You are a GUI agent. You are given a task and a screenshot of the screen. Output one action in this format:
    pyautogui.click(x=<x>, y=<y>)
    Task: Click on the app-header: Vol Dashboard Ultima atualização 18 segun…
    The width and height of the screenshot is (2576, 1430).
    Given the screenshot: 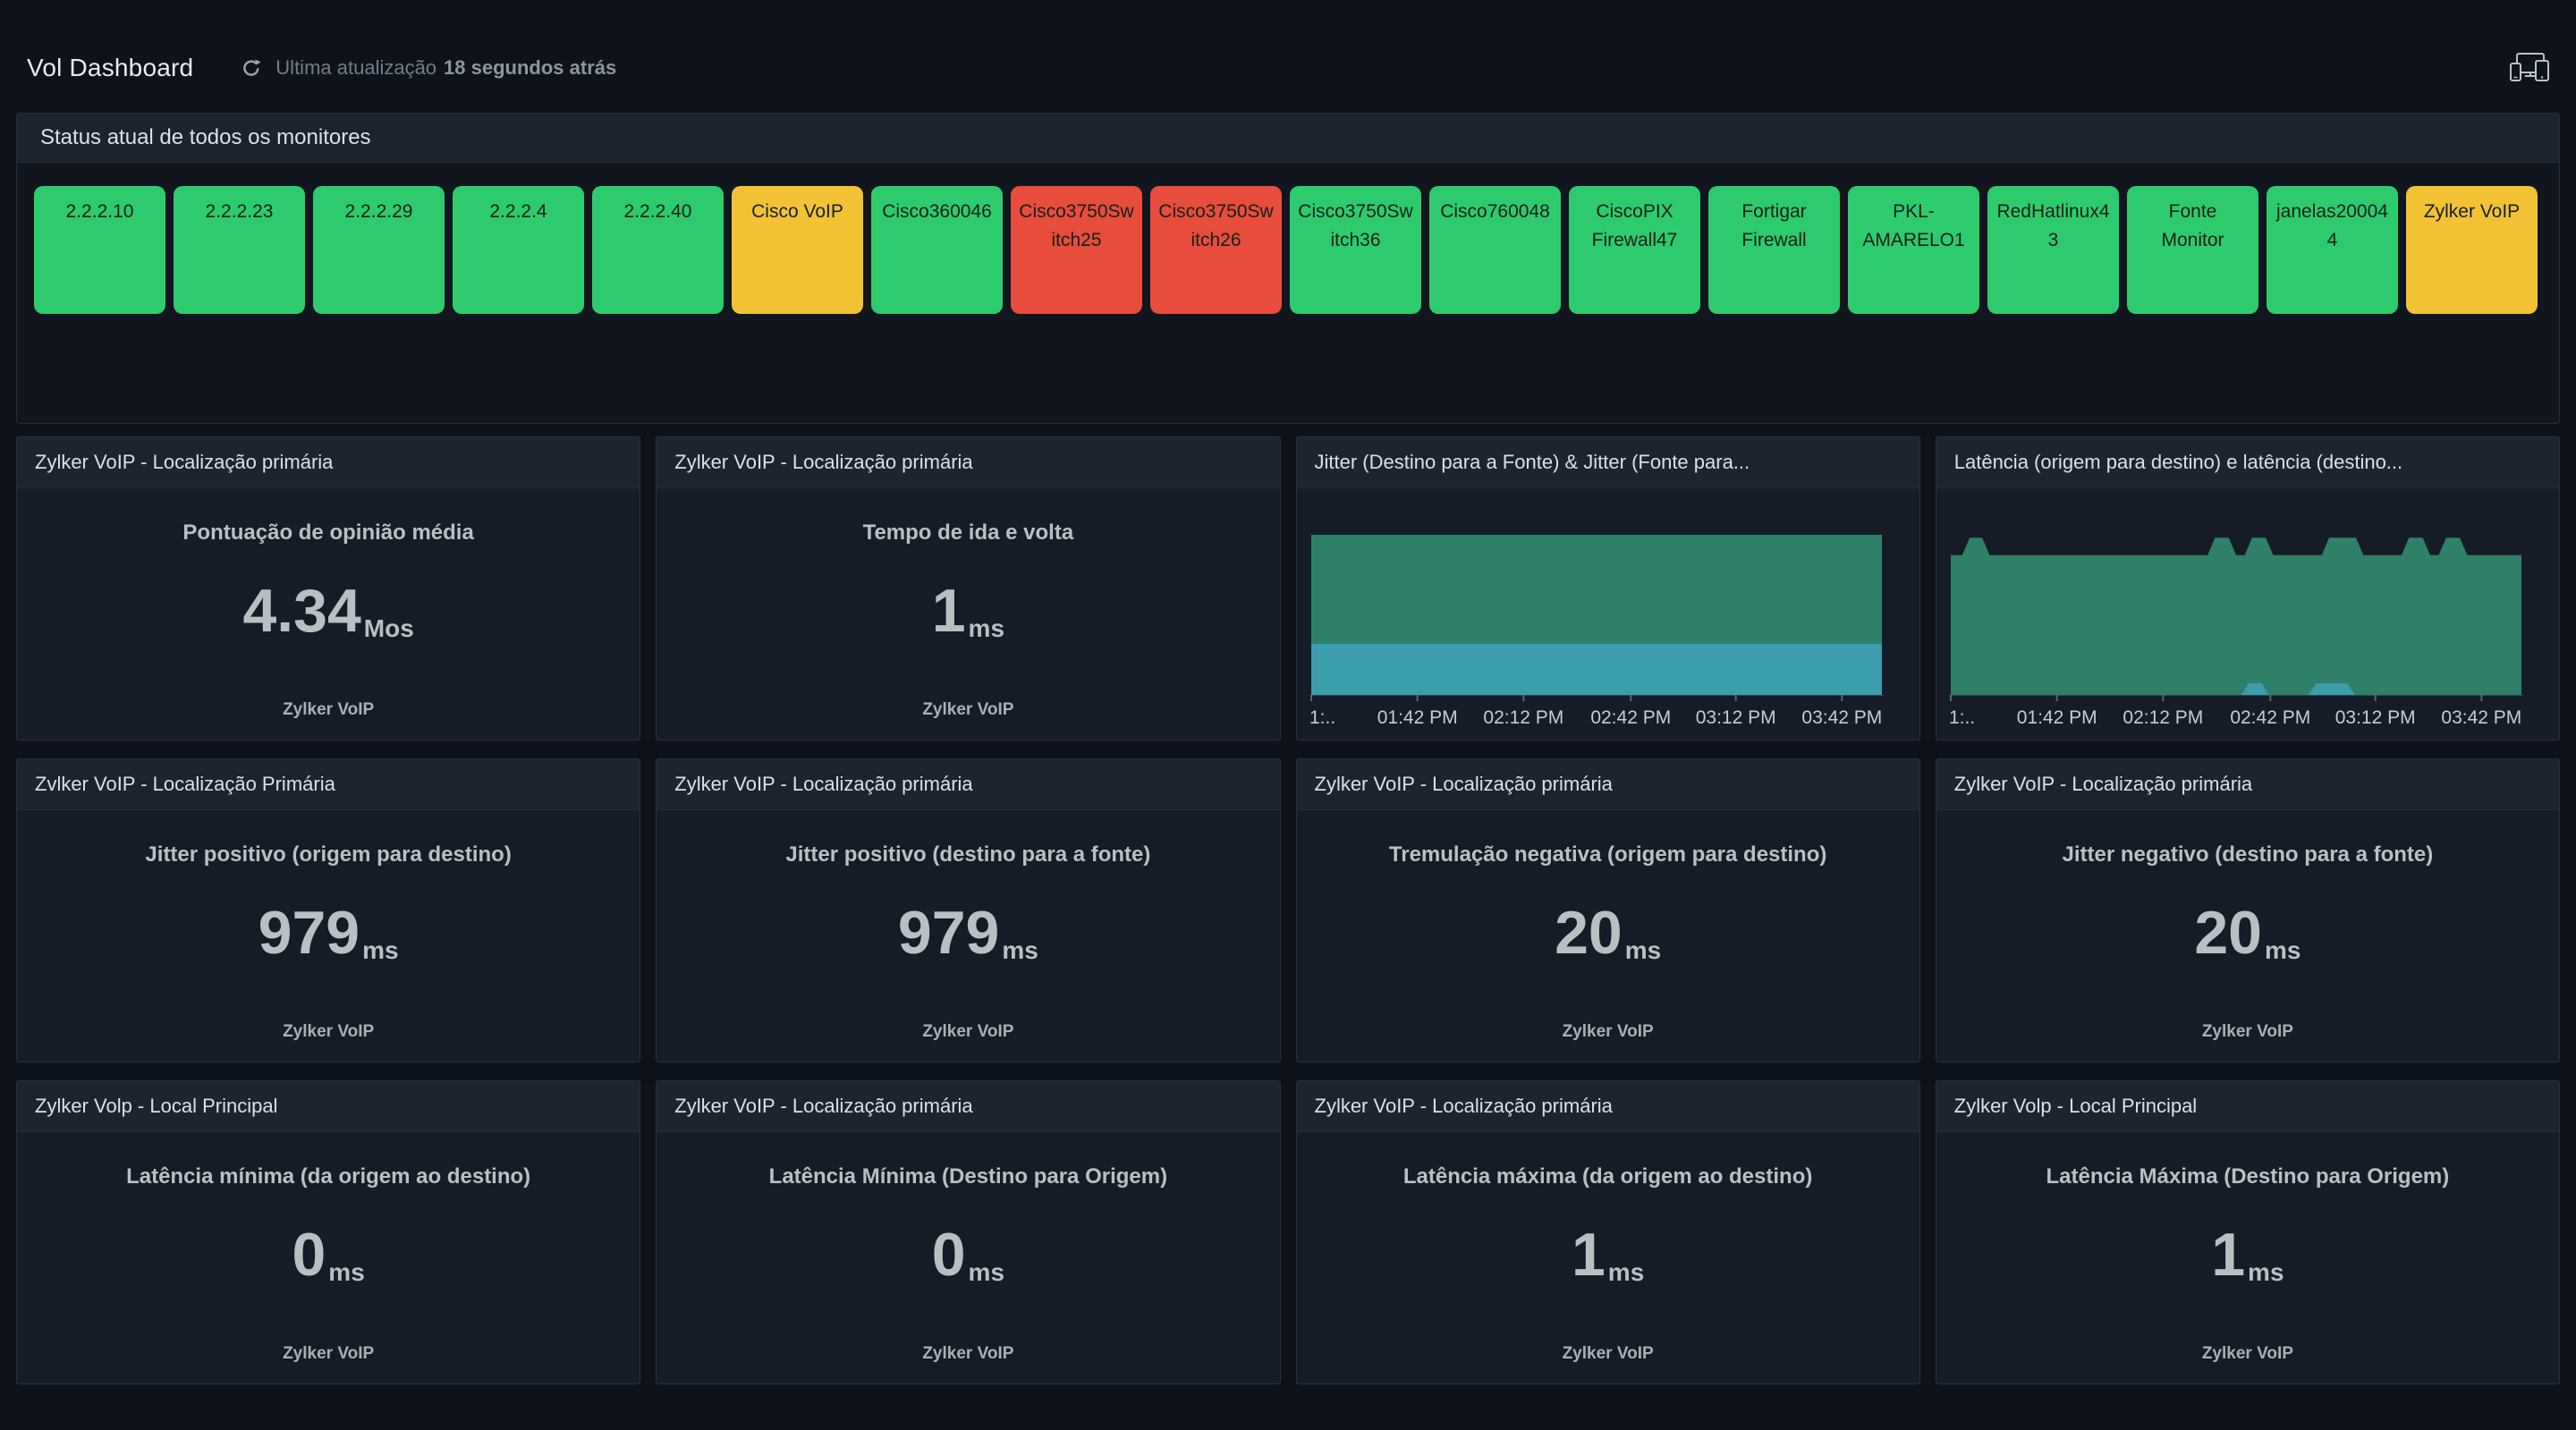 What is the action you would take?
    pyautogui.click(x=1288, y=56)
    